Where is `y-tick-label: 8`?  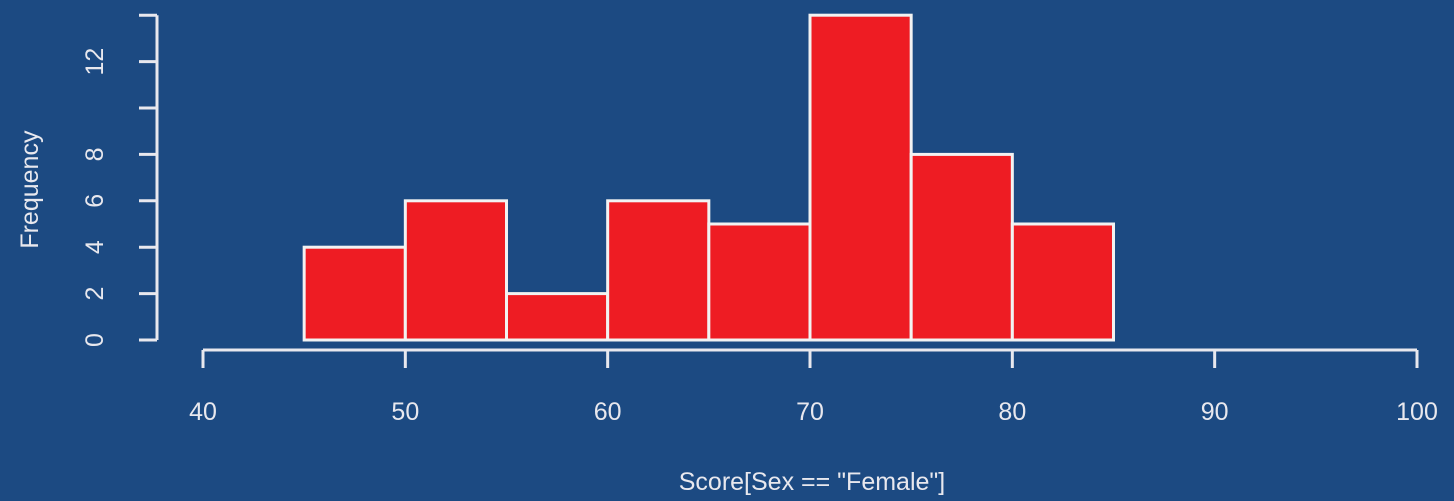 y-tick-label: 8 is located at coordinates (95, 154).